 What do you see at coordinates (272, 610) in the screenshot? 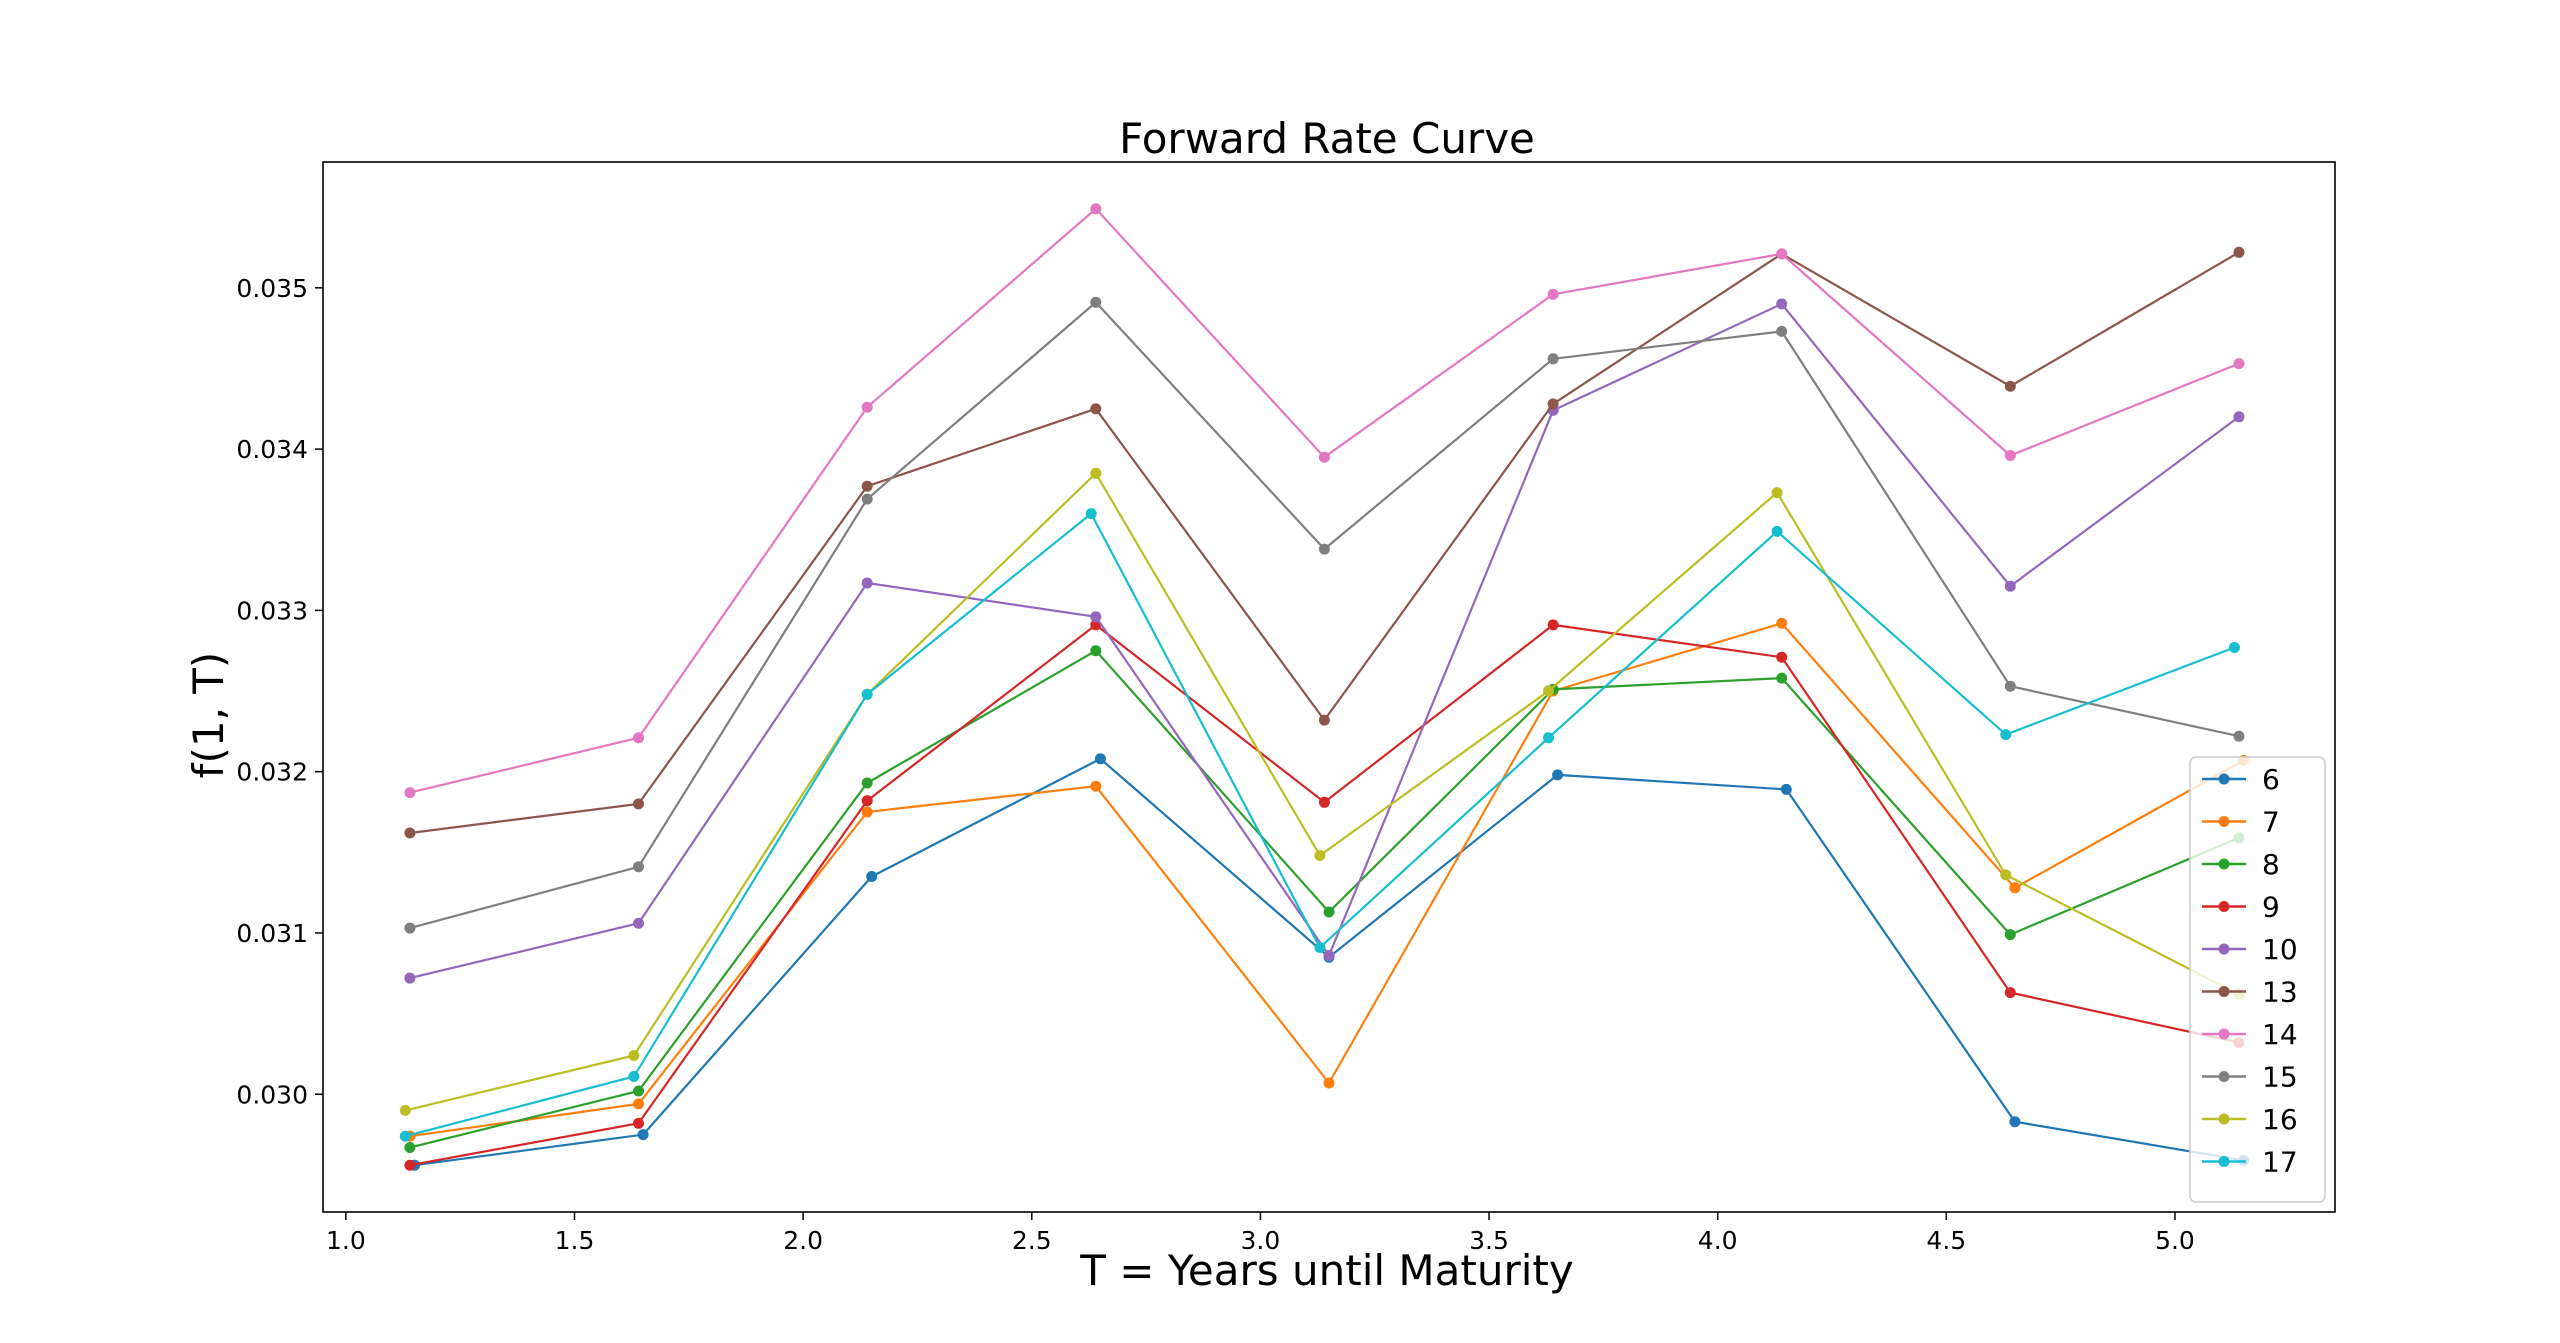
I see `y-tick-label-4: 0.033` at bounding box center [272, 610].